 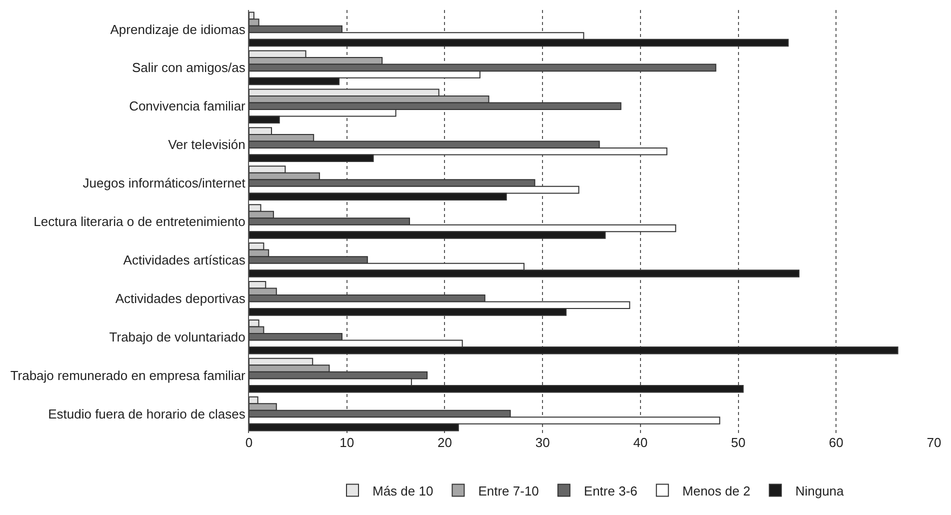 What do you see at coordinates (508, 490) in the screenshot?
I see `legend-label: Entre 7-10` at bounding box center [508, 490].